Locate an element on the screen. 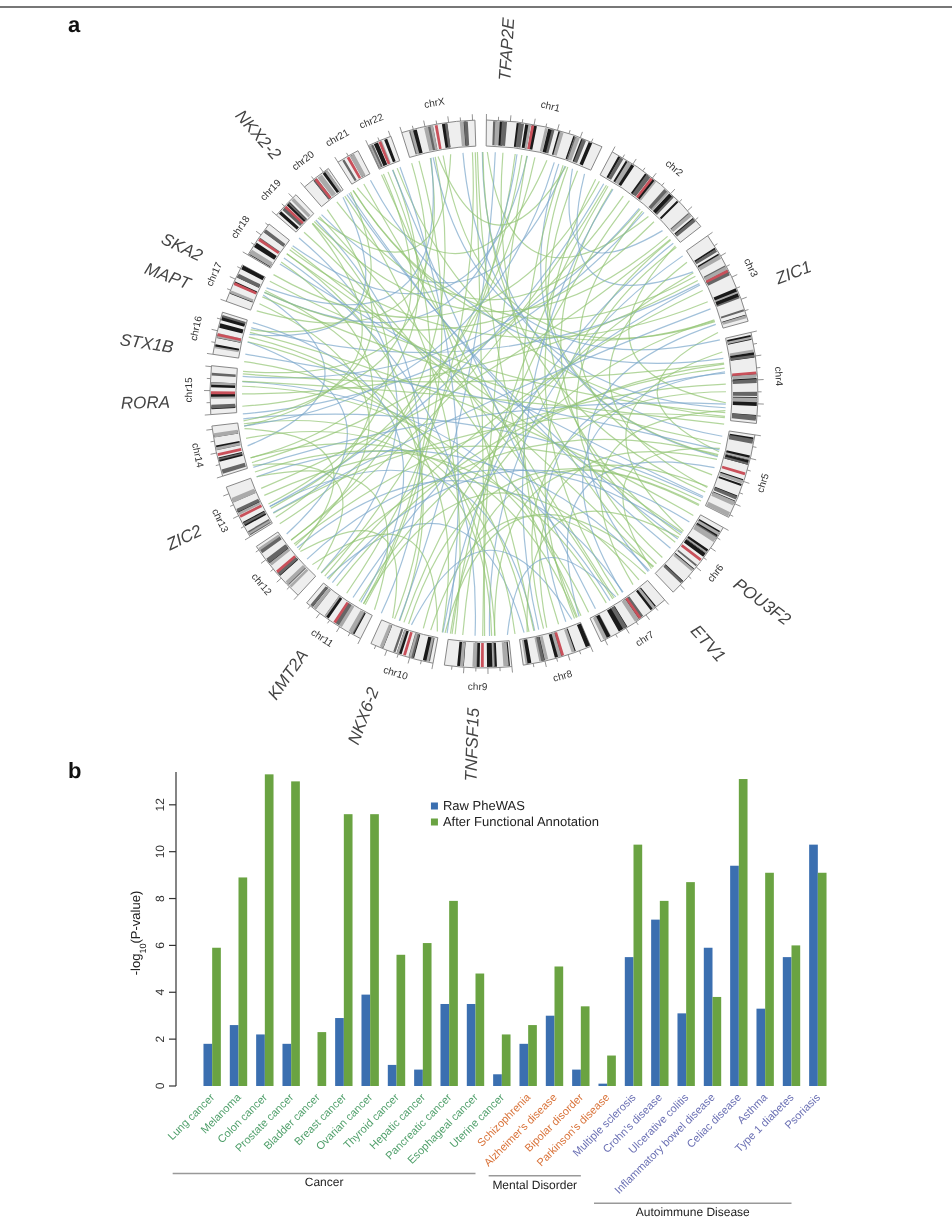 The width and height of the screenshot is (952, 1218). annotation: TNFSF15 is located at coordinates (472, 744).